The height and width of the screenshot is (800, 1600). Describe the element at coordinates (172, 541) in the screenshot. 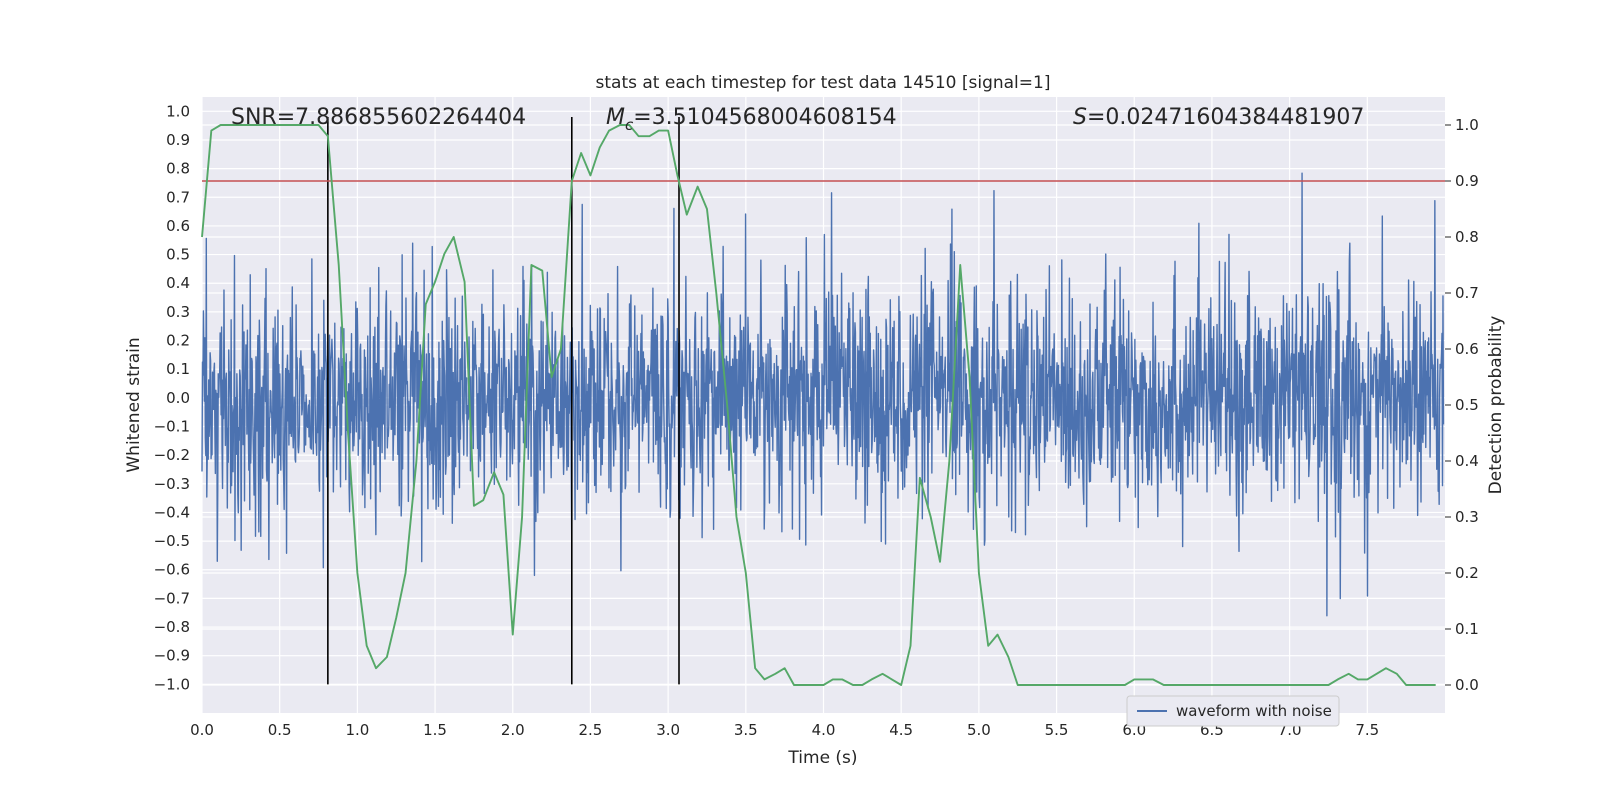

I see `y-tick-label: −0.5` at that location.